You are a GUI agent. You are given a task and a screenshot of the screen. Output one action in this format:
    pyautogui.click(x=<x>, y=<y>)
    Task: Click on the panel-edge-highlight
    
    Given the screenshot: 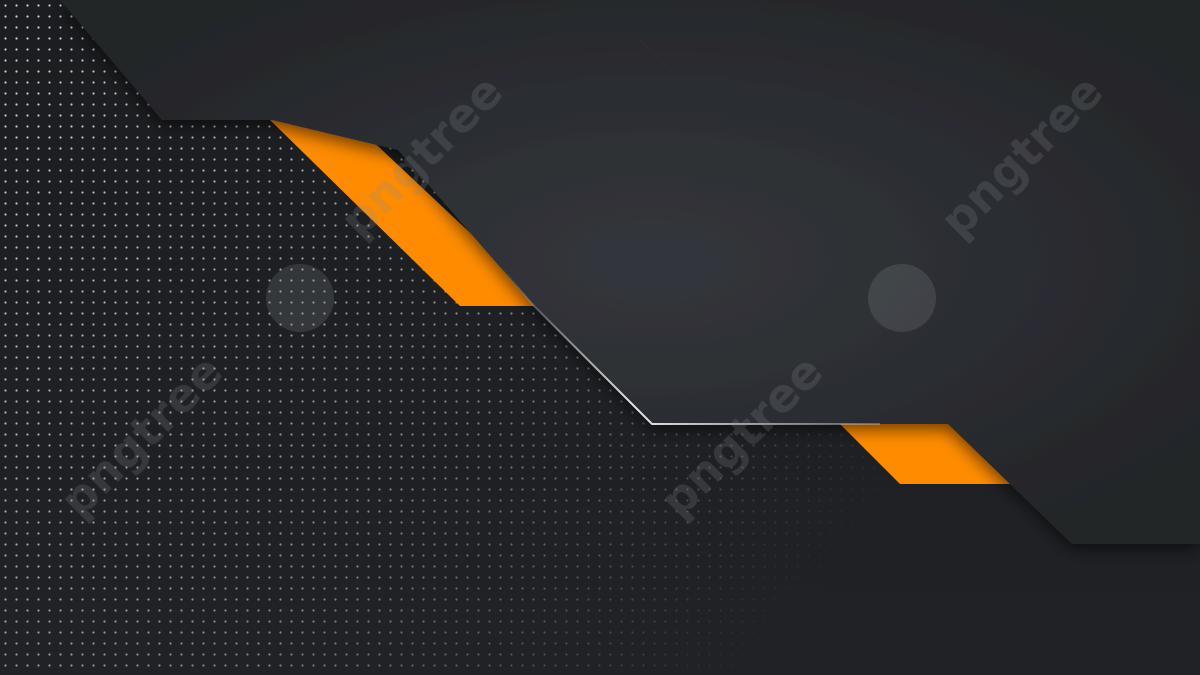 What is the action you would take?
    pyautogui.click(x=689, y=345)
    